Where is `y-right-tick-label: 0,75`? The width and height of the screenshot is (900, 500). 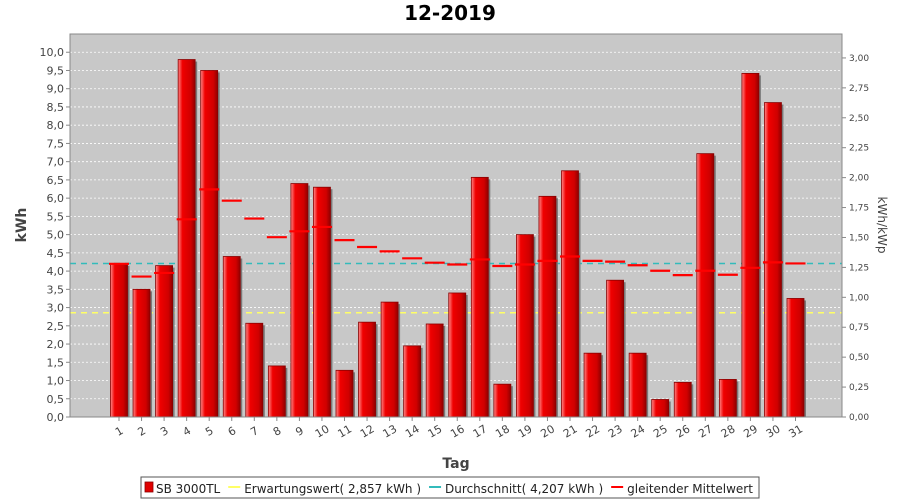 y-right-tick-label: 0,75 is located at coordinates (859, 328).